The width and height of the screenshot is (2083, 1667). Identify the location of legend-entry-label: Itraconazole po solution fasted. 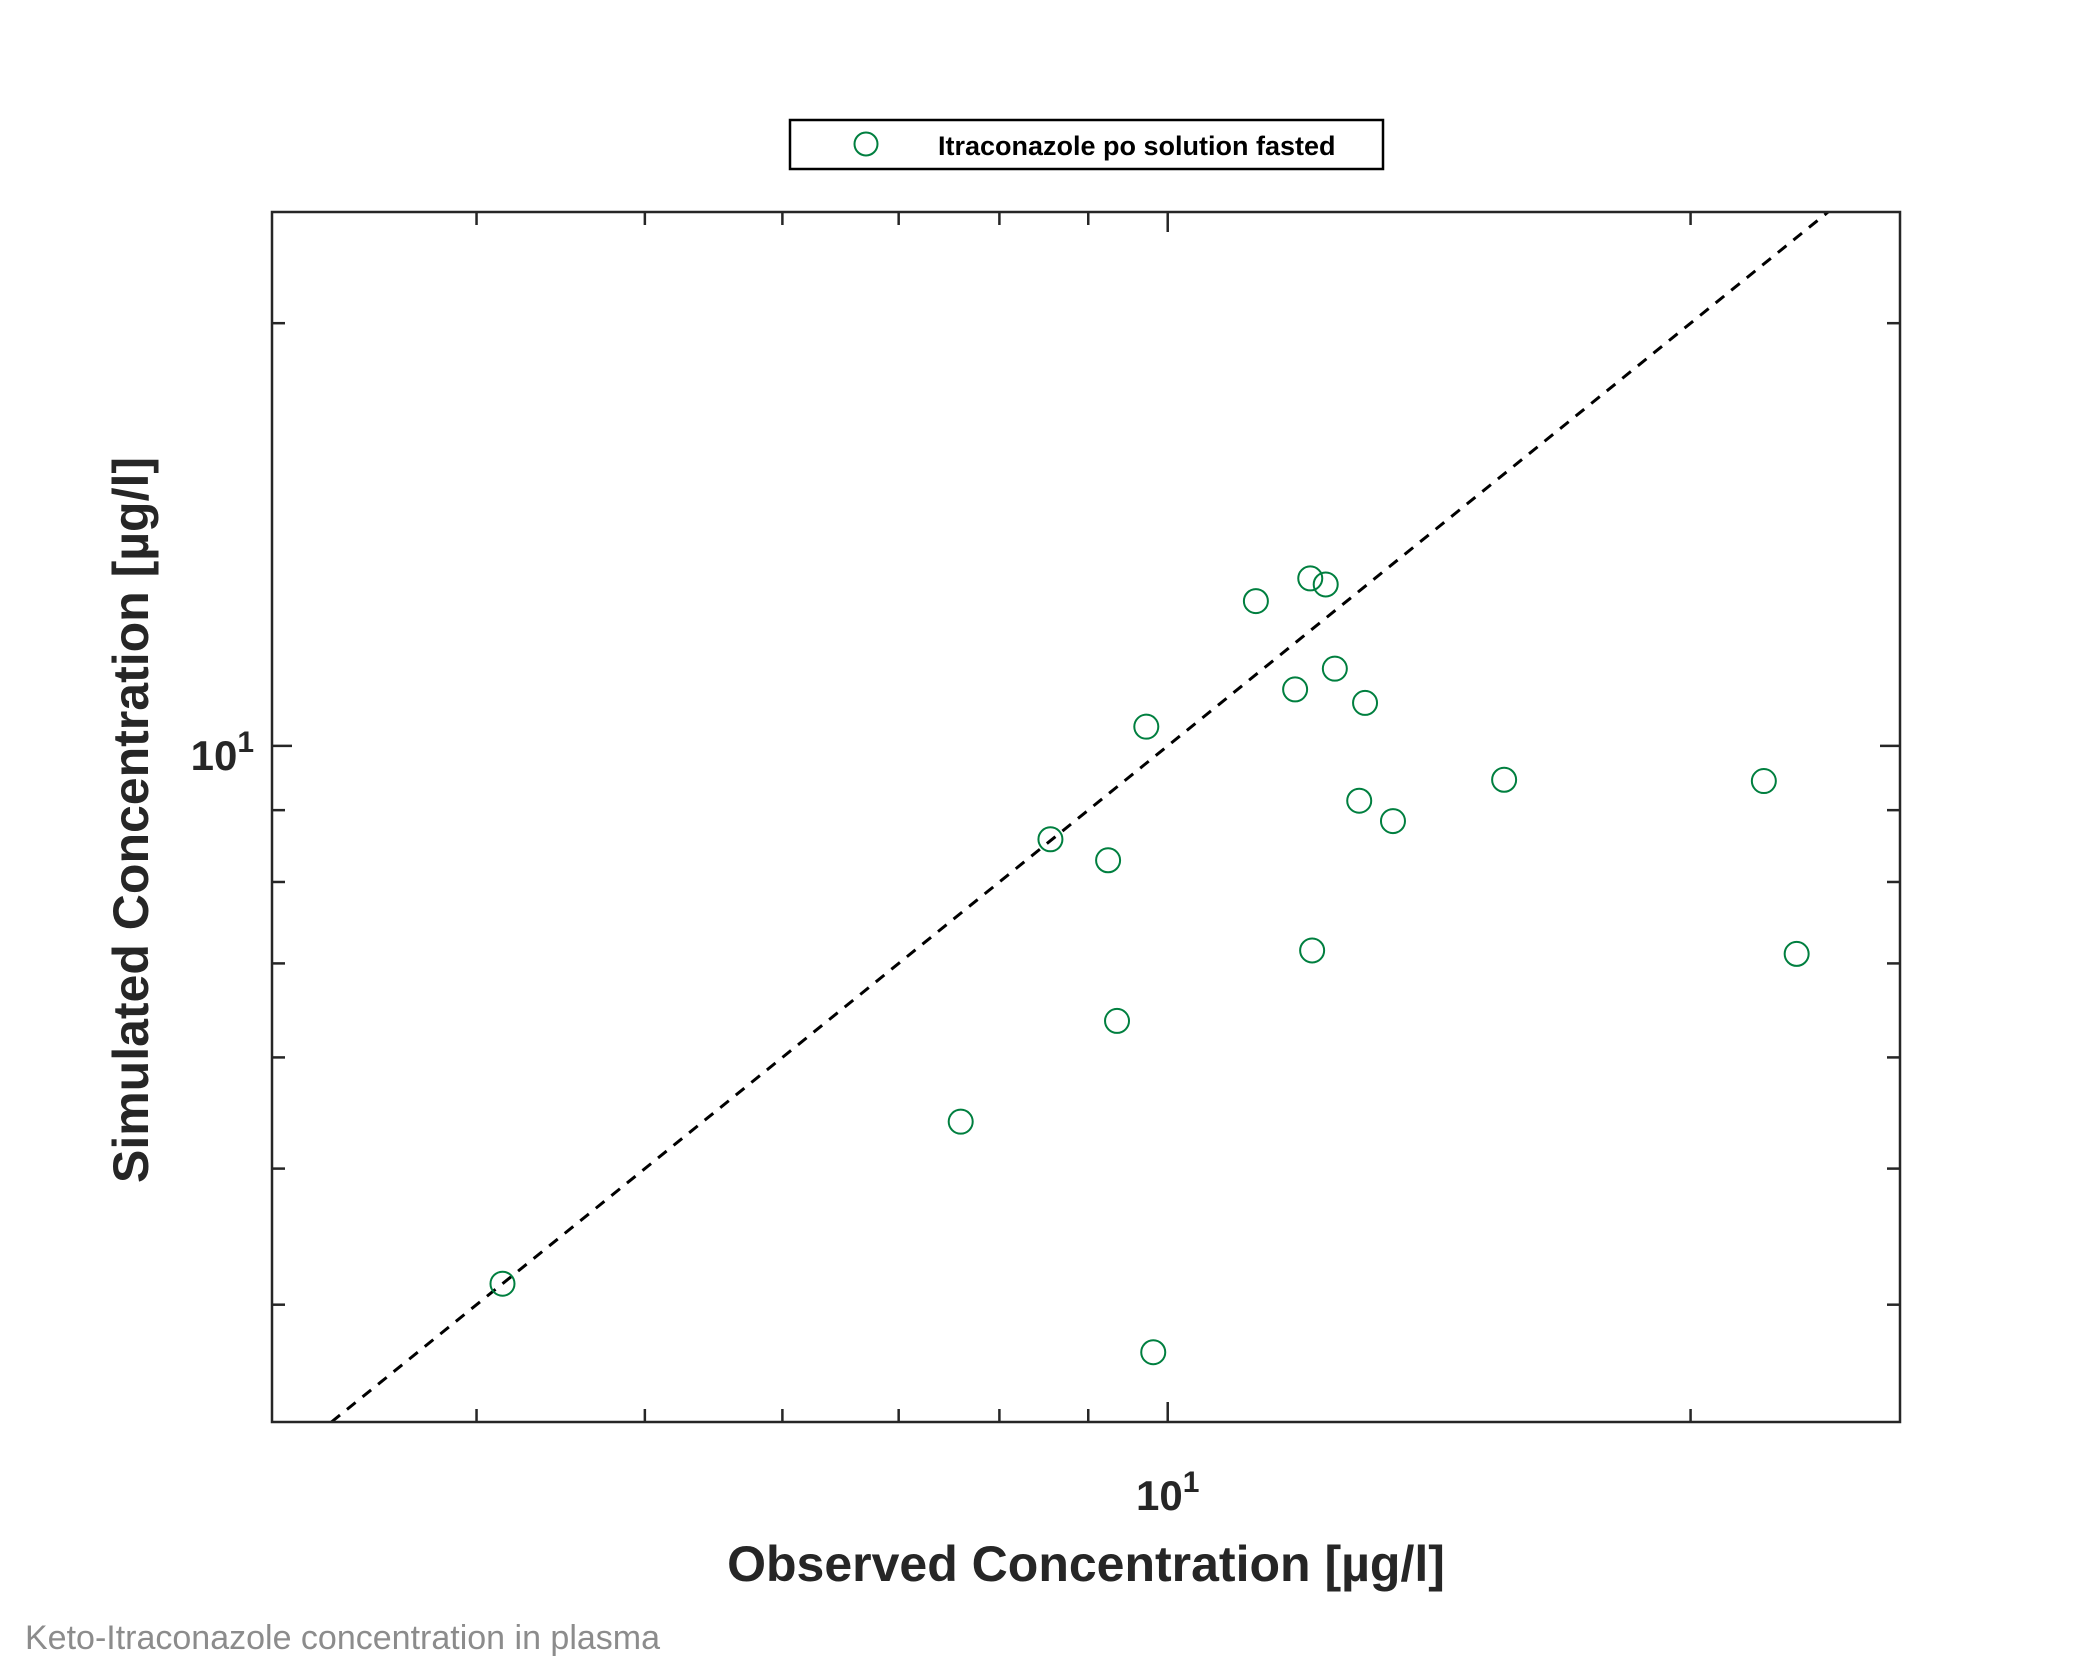
(1137, 146).